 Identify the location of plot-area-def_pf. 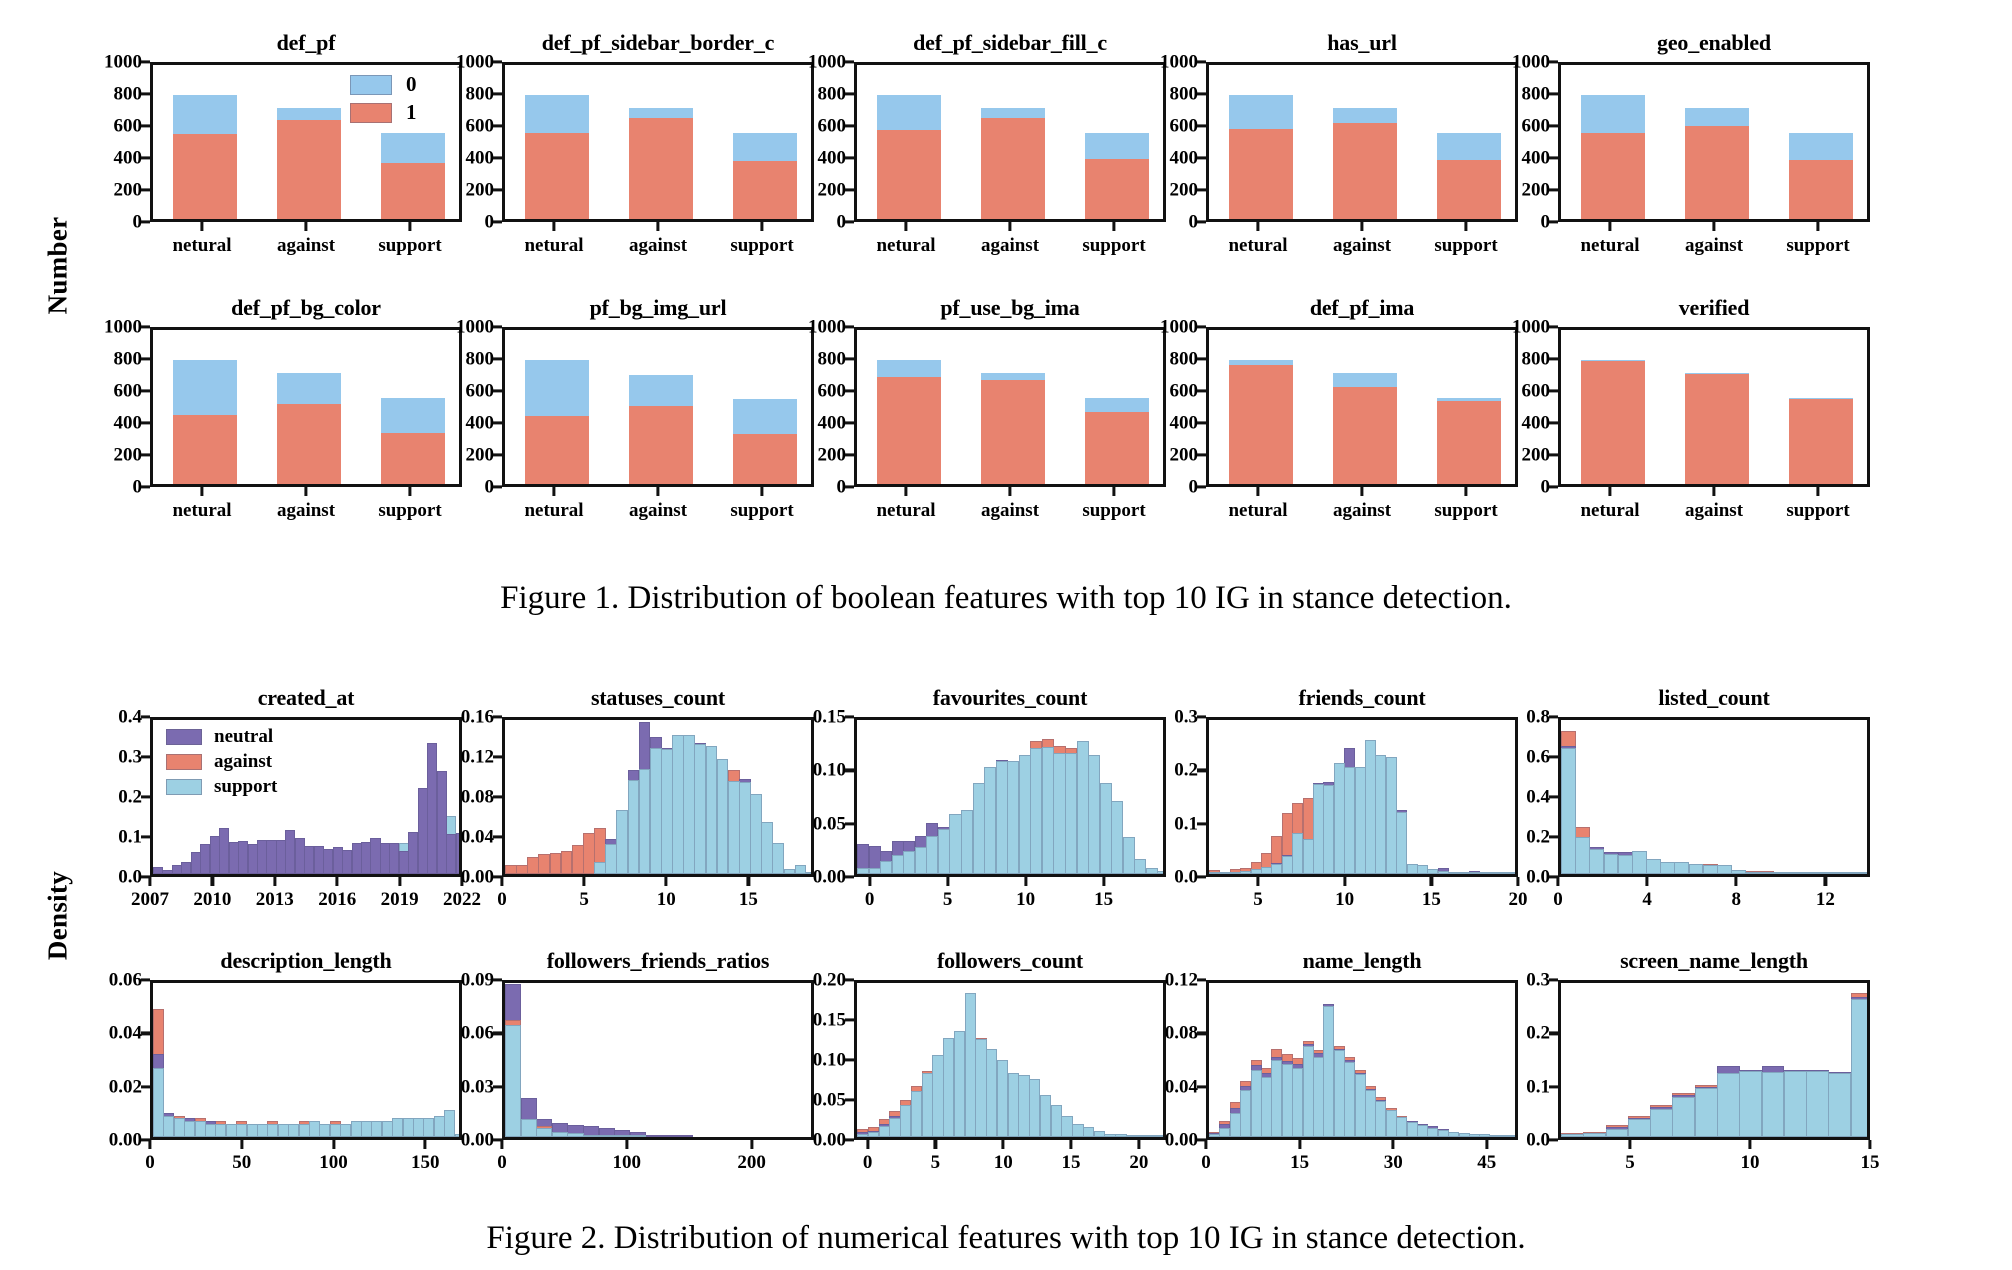
(306, 142).